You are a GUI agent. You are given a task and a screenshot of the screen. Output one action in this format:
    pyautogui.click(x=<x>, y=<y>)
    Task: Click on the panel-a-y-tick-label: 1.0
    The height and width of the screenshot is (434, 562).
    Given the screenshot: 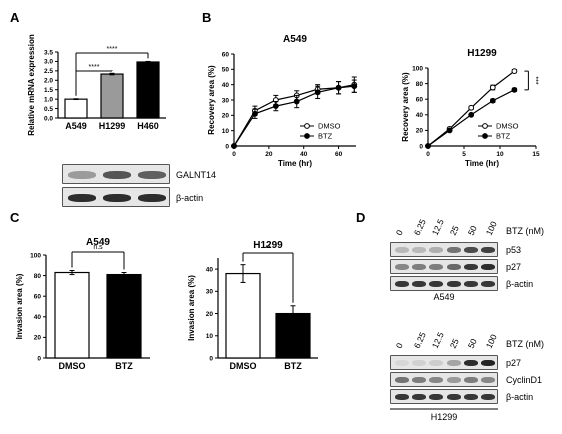 What is the action you would take?
    pyautogui.click(x=48, y=99)
    